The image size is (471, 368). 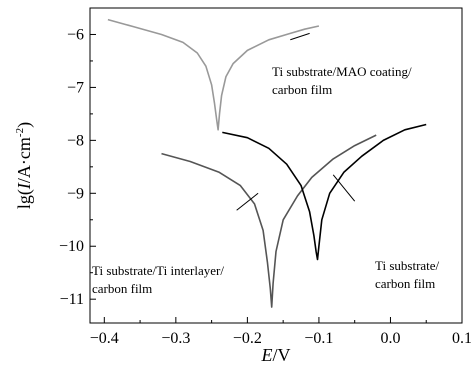 I want to click on x-tick-label: −0.2, so click(x=247, y=338).